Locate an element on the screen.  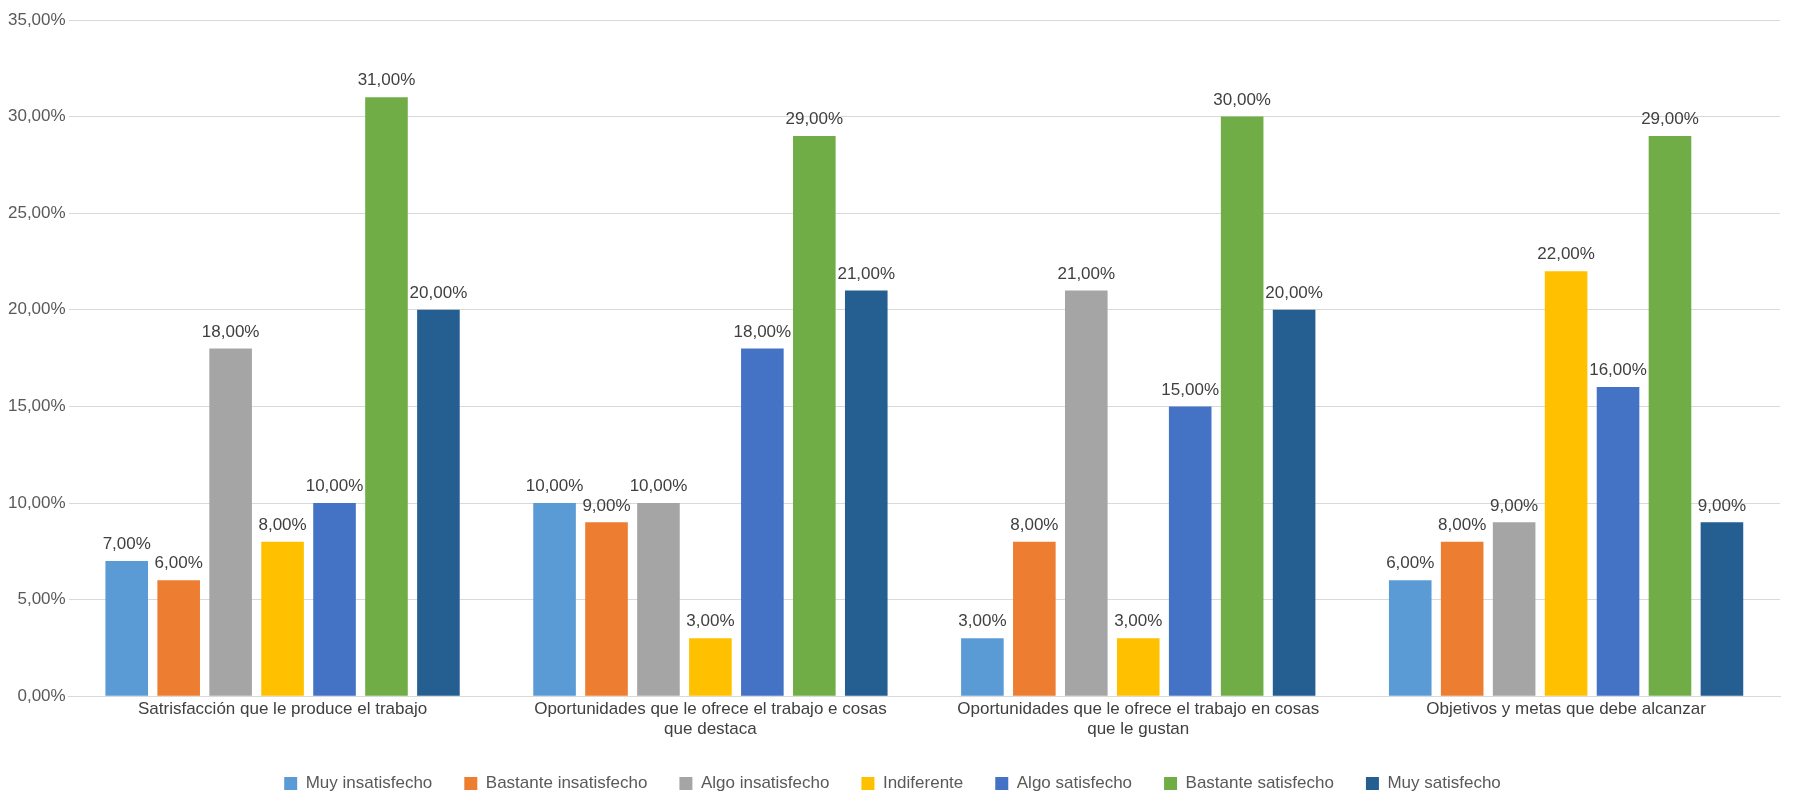
legend-label: Bastante satisfecho is located at coordinates (1259, 783).